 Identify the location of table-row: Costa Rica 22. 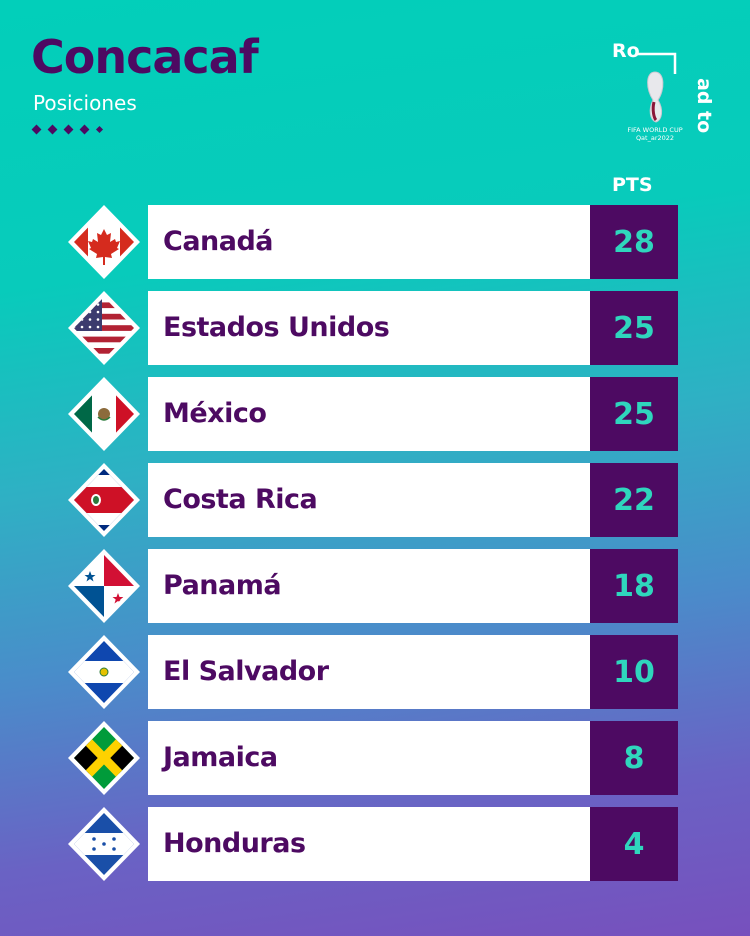
(373, 500).